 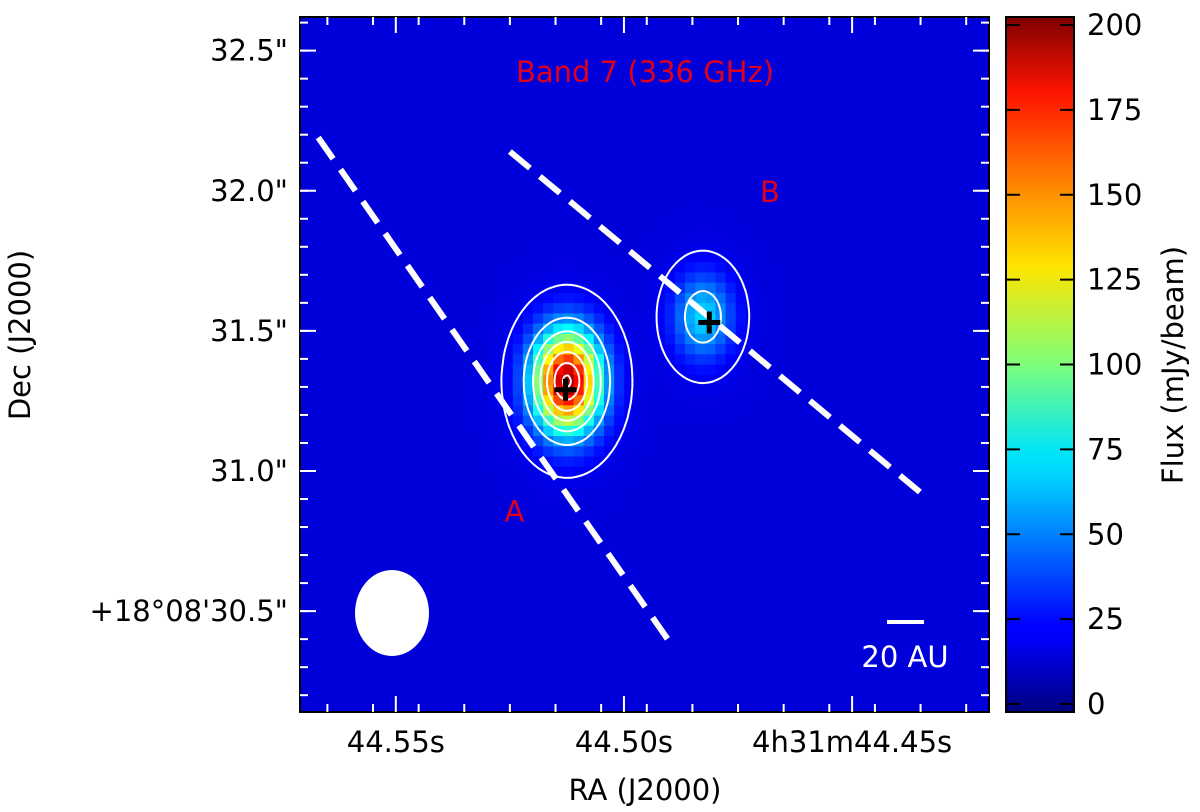 What do you see at coordinates (249, 471) in the screenshot?
I see `y-tick-label: 31.0"` at bounding box center [249, 471].